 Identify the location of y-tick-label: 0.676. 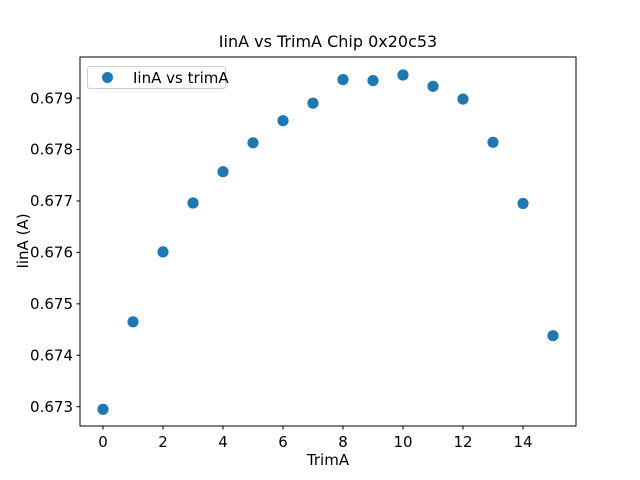
(51, 253).